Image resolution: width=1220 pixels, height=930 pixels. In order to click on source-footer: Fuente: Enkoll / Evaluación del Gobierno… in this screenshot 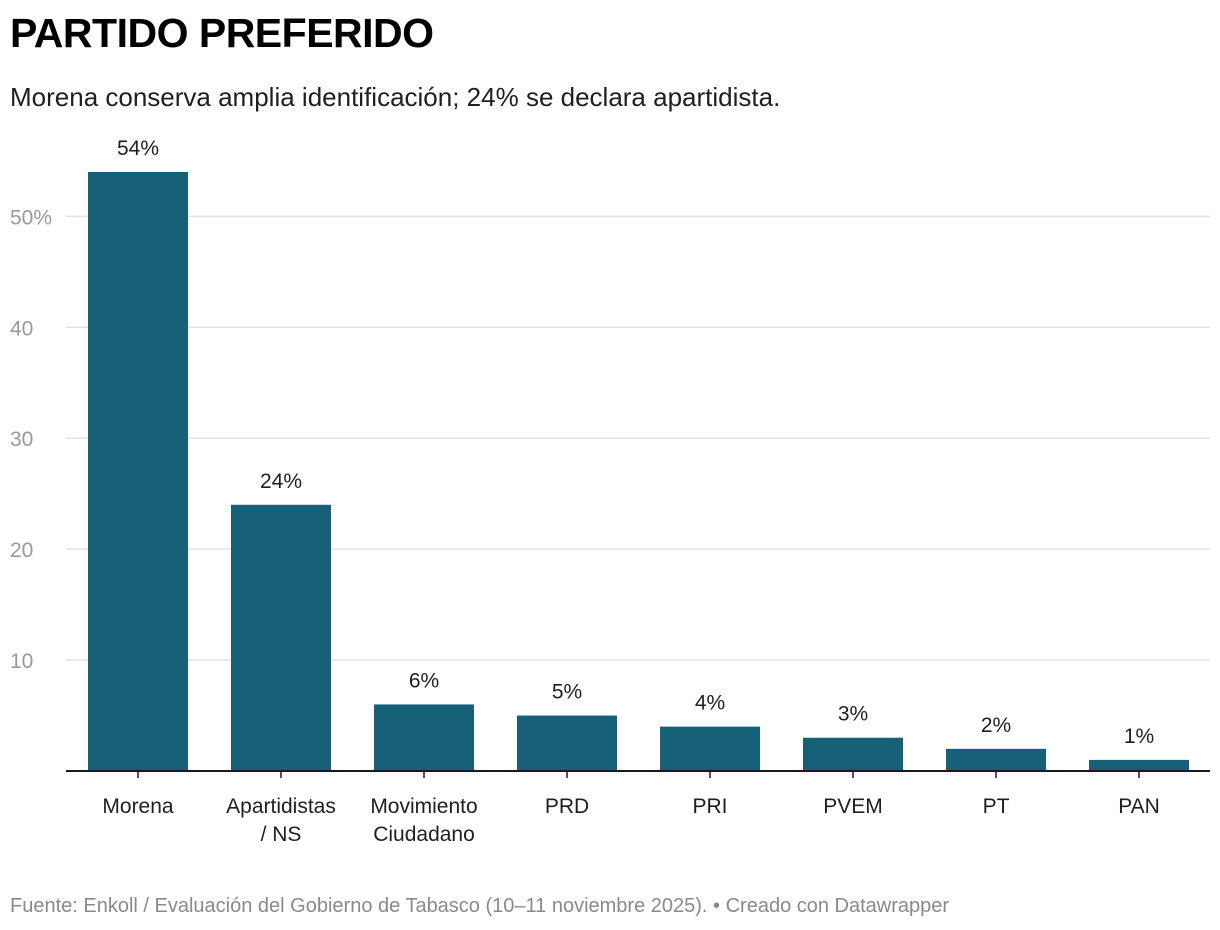, I will do `click(480, 906)`.